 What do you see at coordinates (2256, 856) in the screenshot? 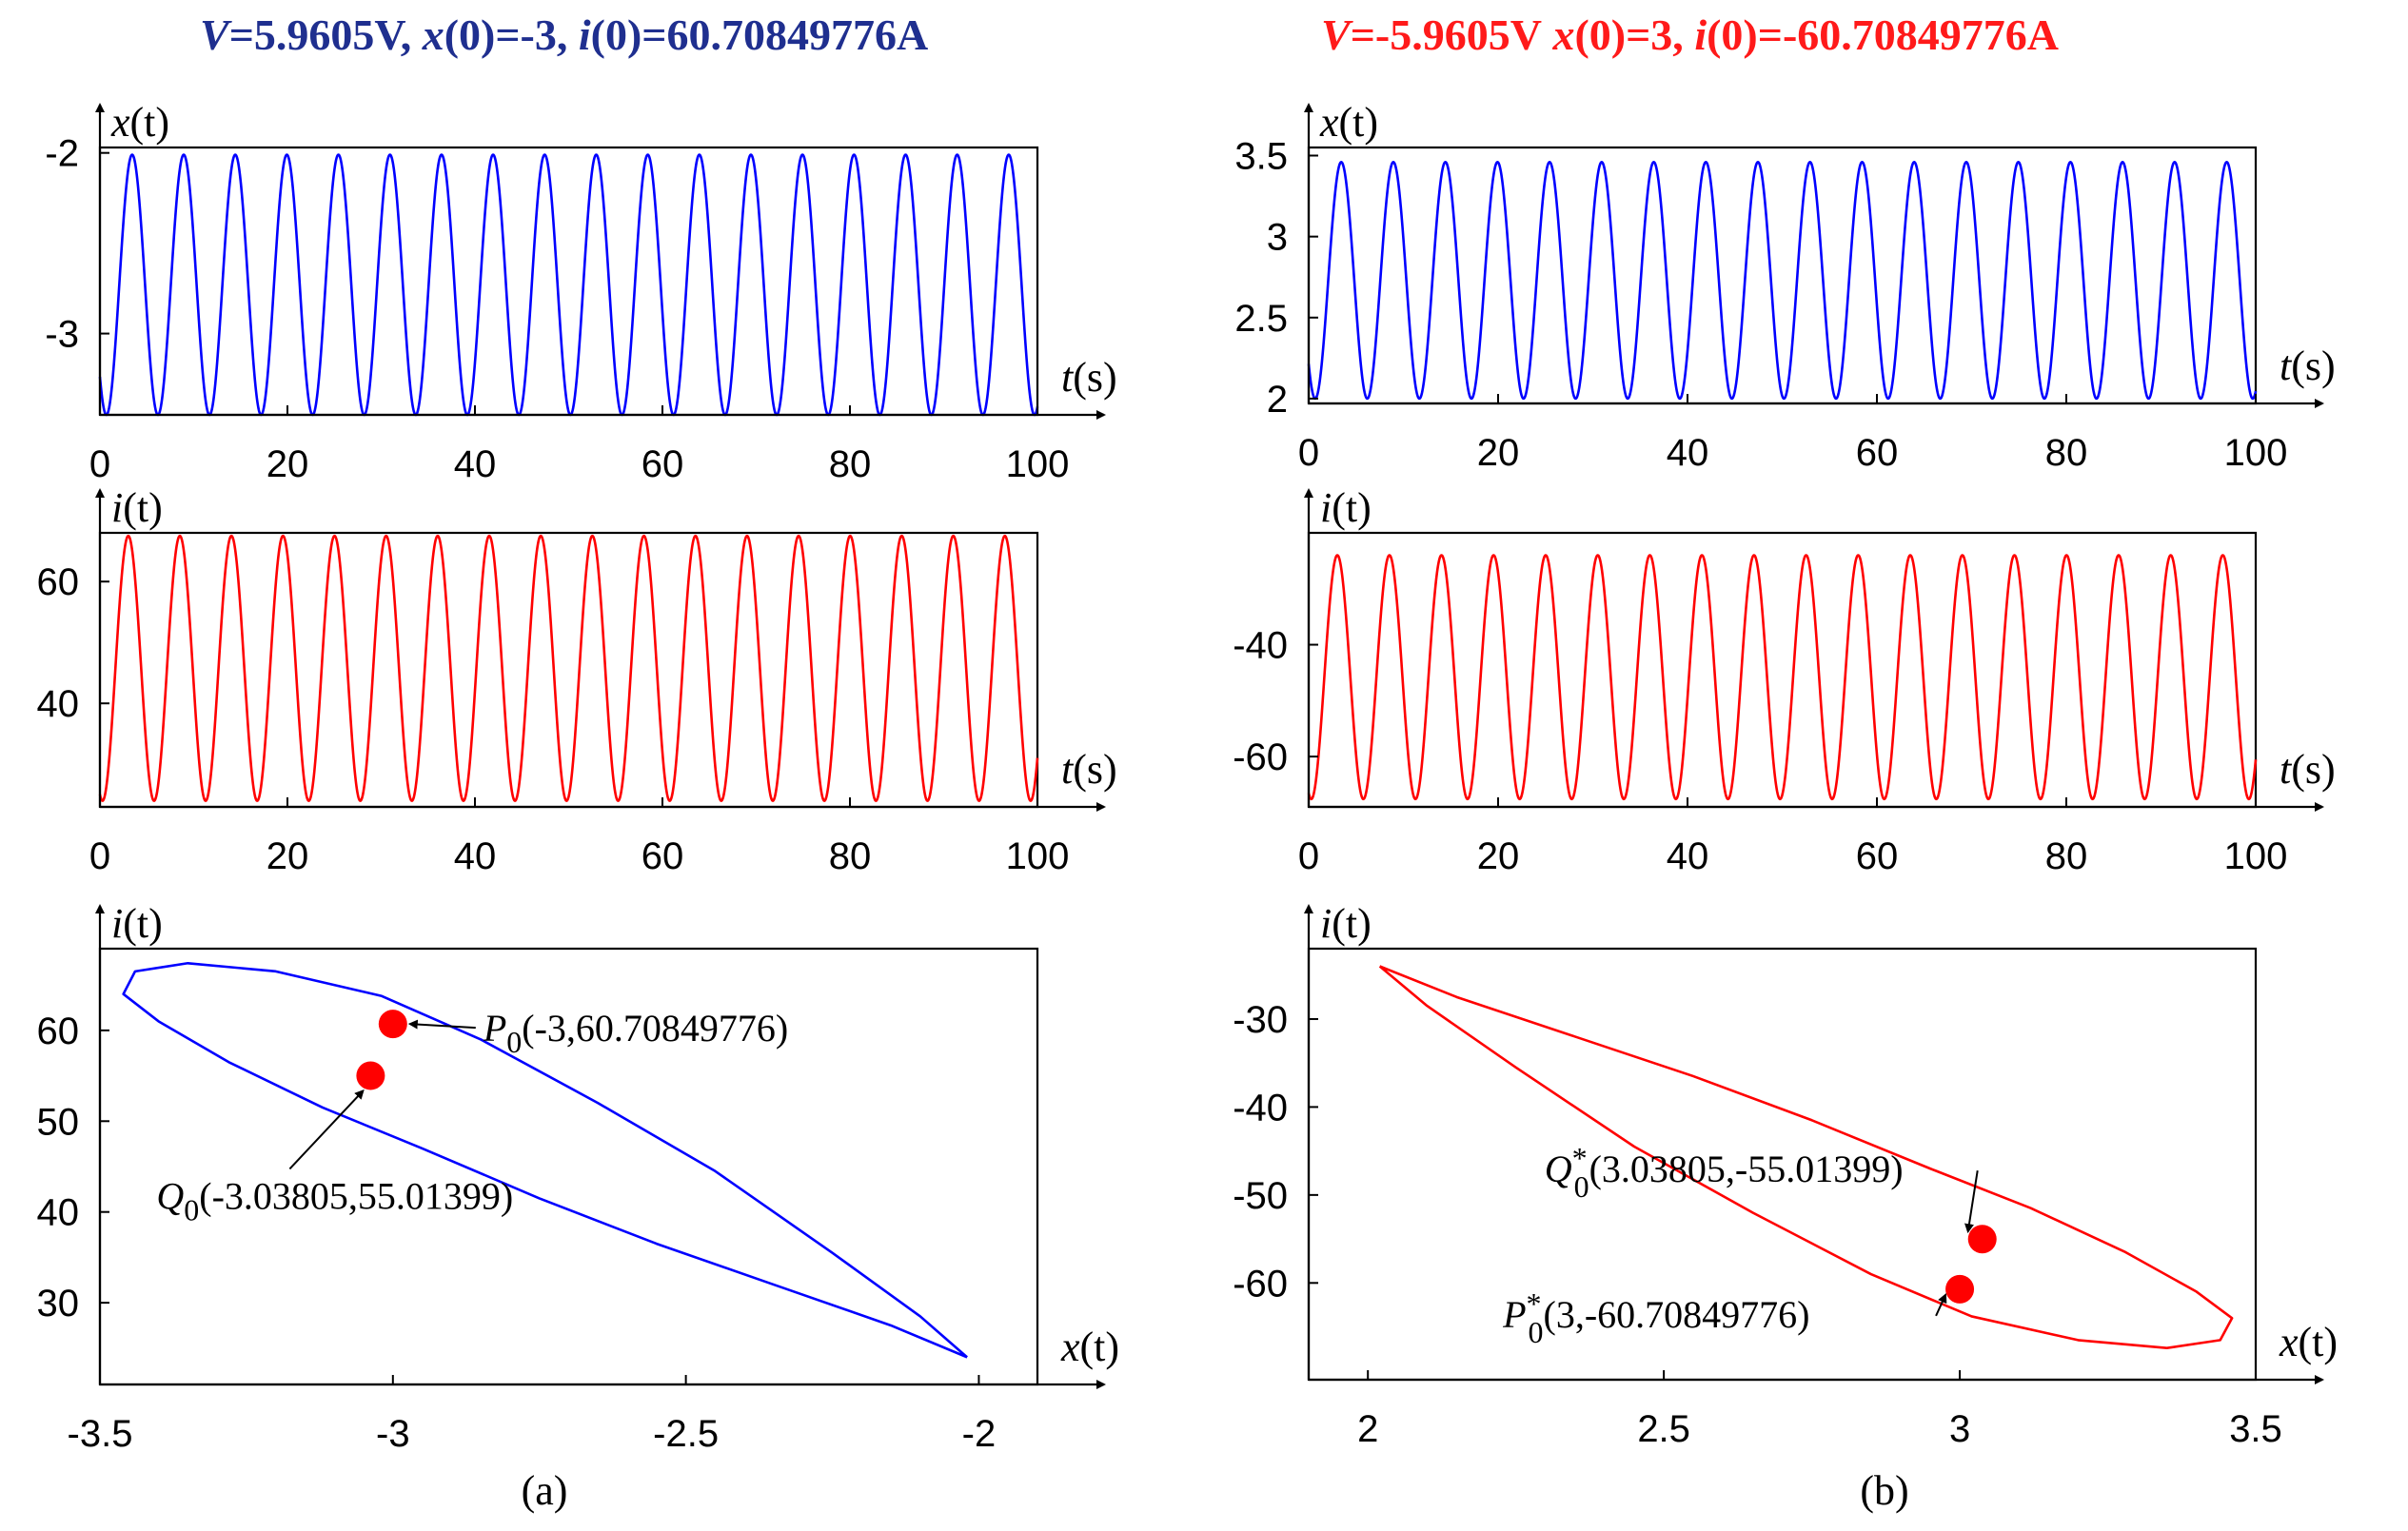
I see `panel-b-chart-2-xtick-label: 100` at bounding box center [2256, 856].